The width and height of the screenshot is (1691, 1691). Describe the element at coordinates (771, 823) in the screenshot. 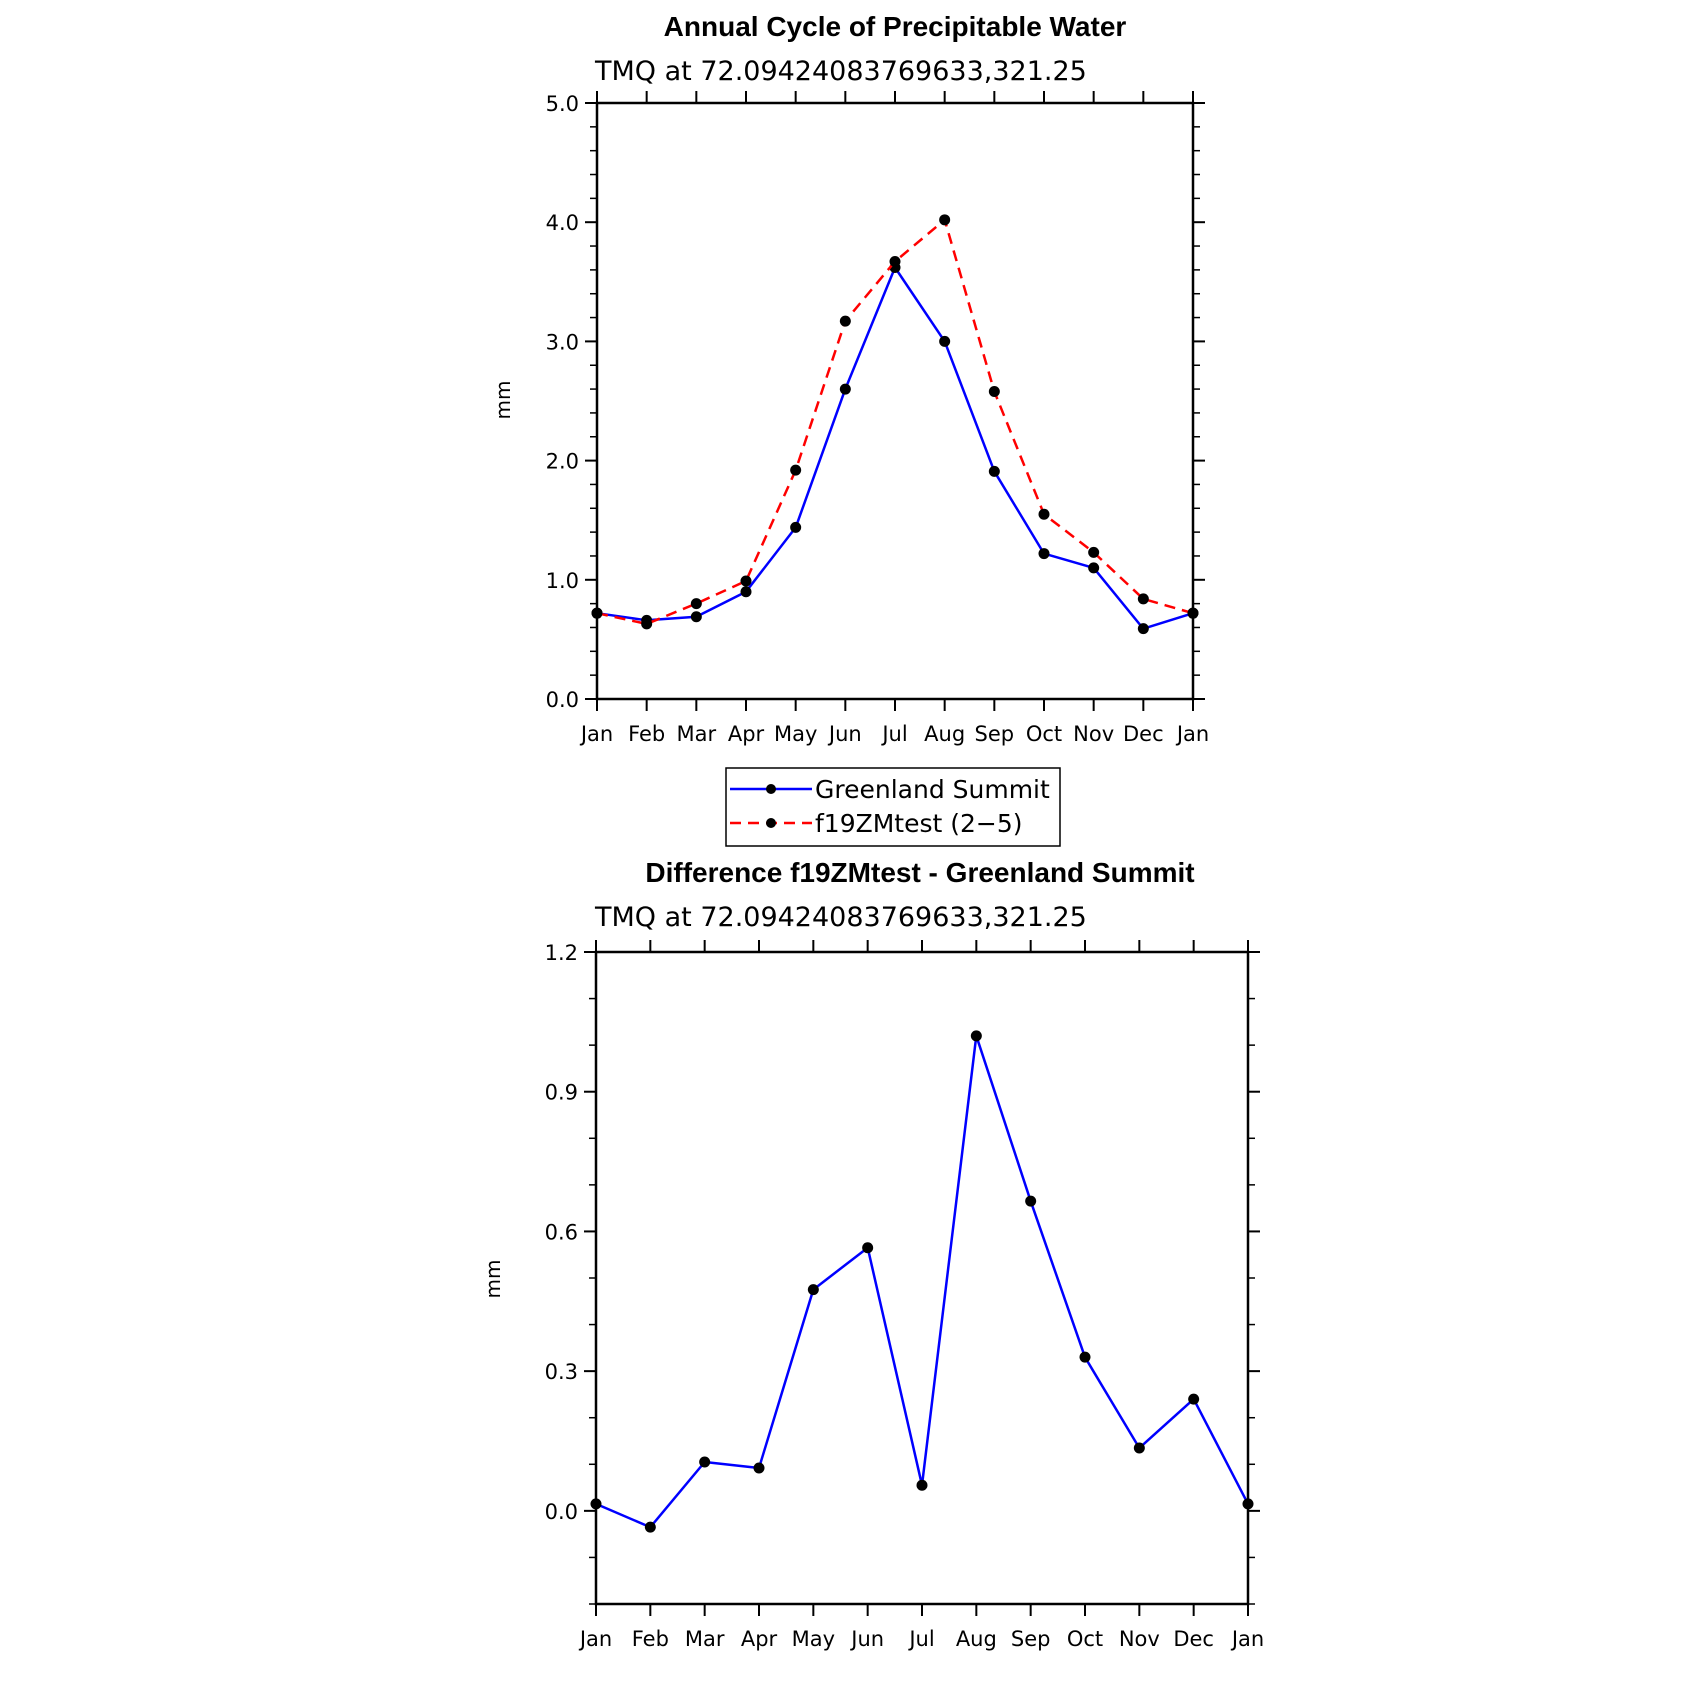

I see `legend-marker-f19zmtest` at that location.